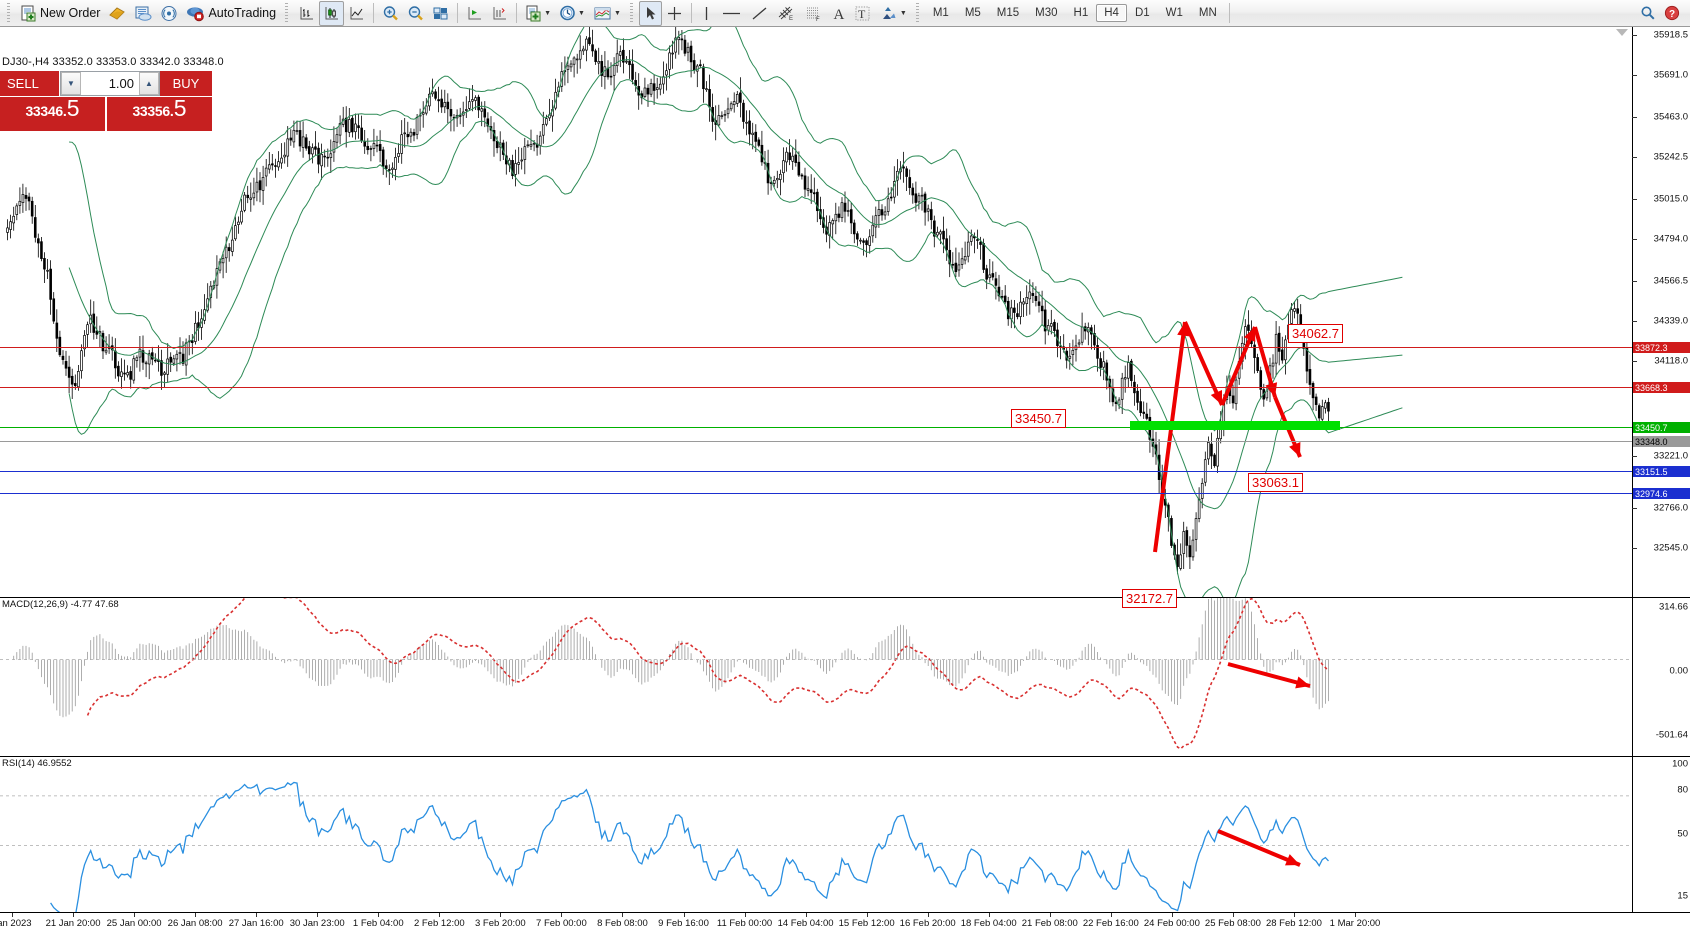  I want to click on price-tag-resistance-1: 33872.3, so click(1661, 347).